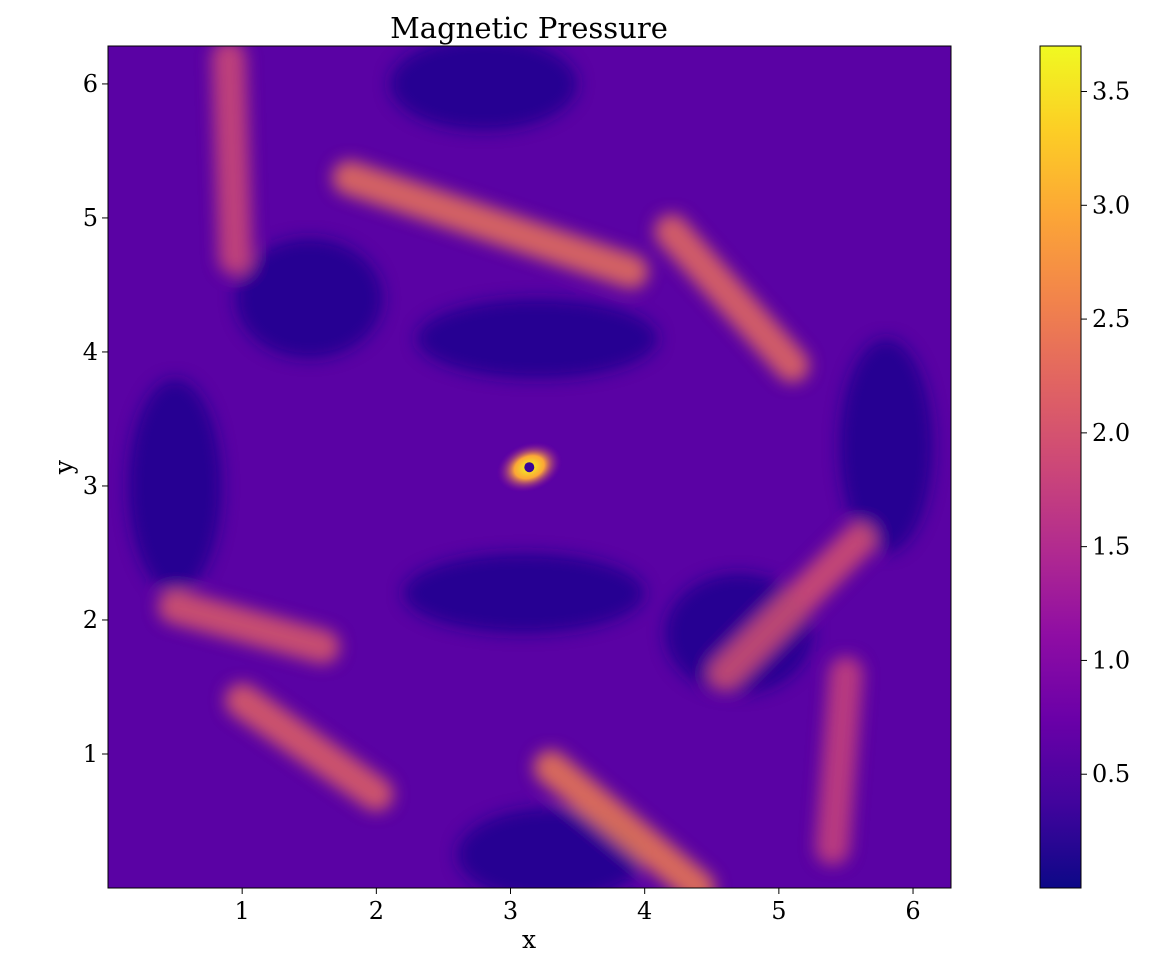  What do you see at coordinates (90, 486) in the screenshot?
I see `y-tick-label: 3` at bounding box center [90, 486].